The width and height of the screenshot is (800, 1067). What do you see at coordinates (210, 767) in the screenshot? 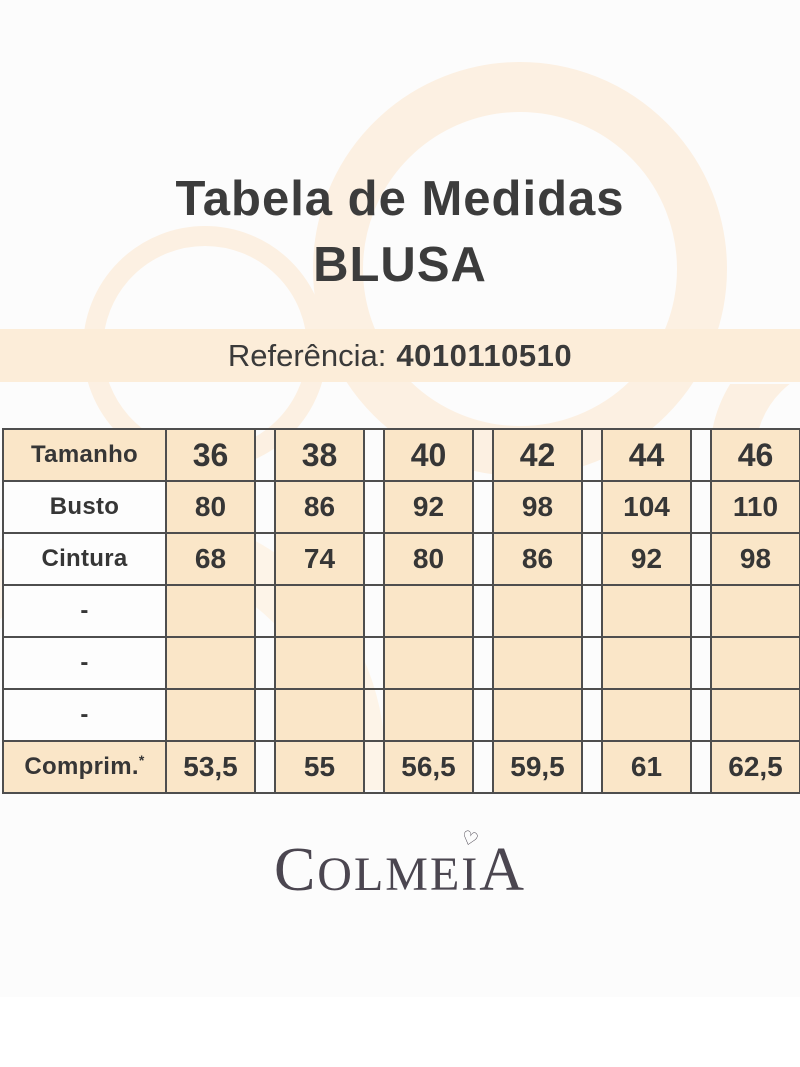
I see `measure-cell: 53,5` at bounding box center [210, 767].